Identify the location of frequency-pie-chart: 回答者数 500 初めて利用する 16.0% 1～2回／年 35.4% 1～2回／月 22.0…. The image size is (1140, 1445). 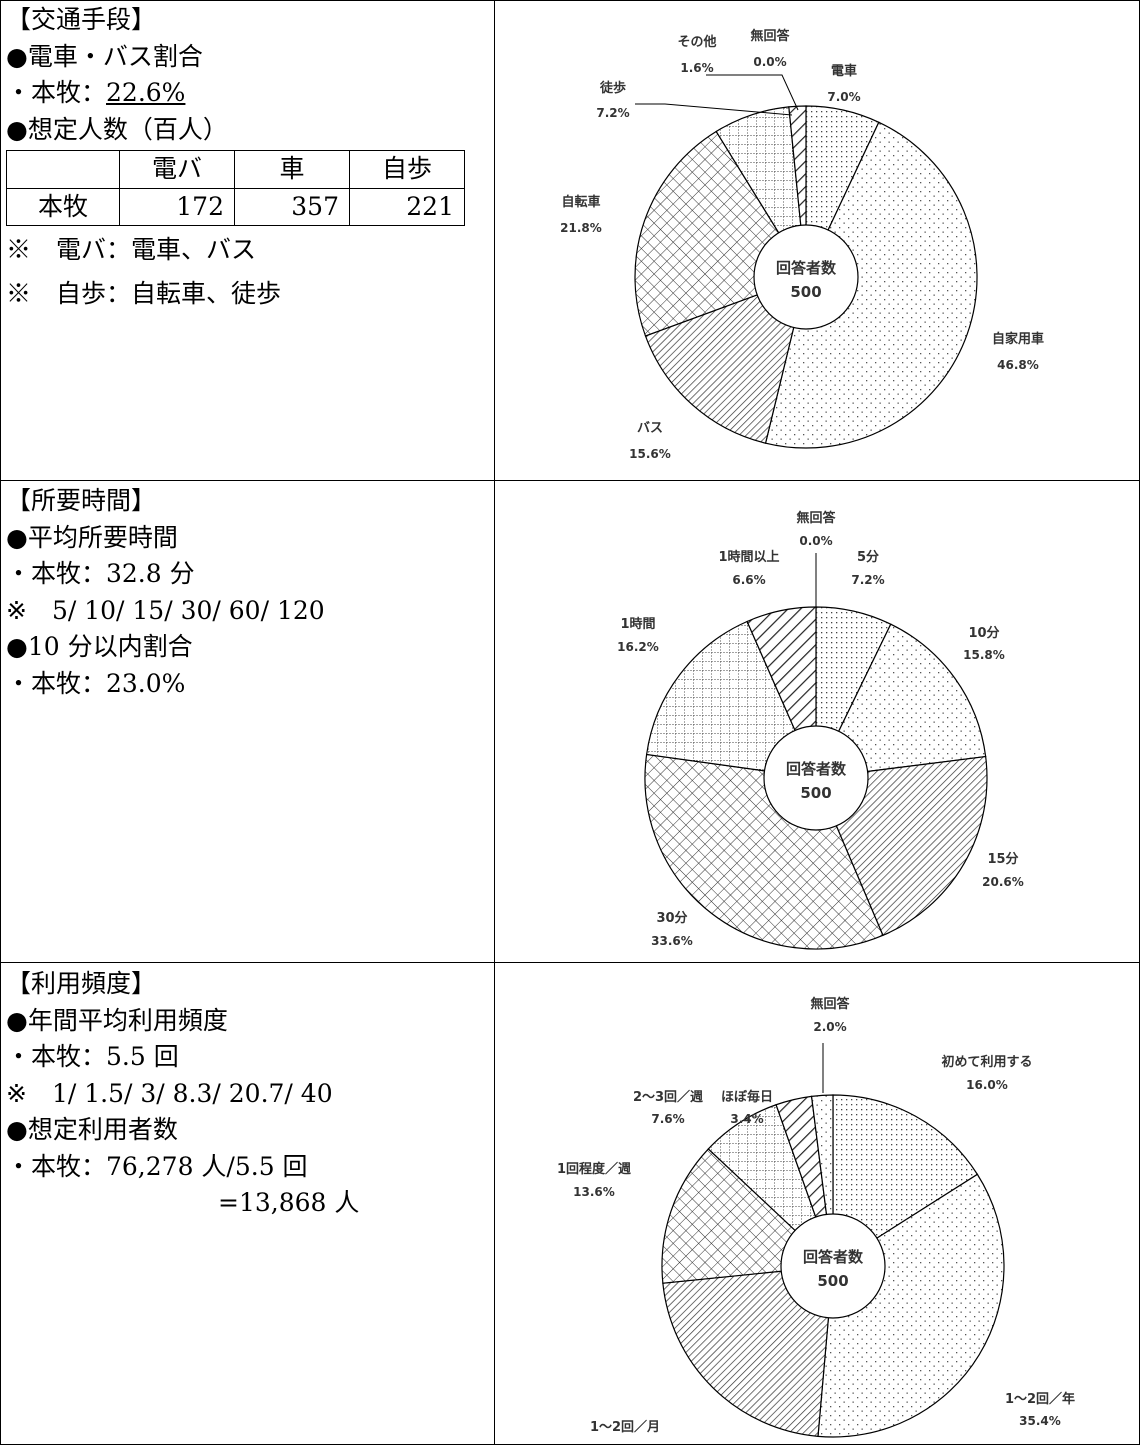
(816, 1220).